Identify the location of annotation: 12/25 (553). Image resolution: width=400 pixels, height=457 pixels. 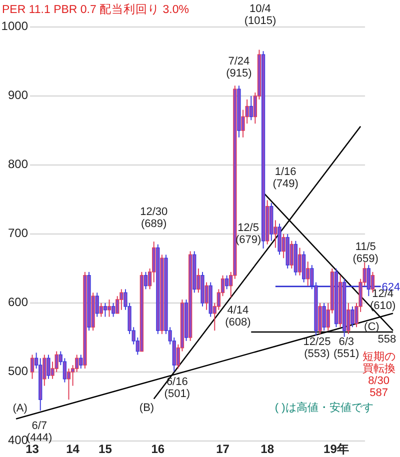
(317, 348).